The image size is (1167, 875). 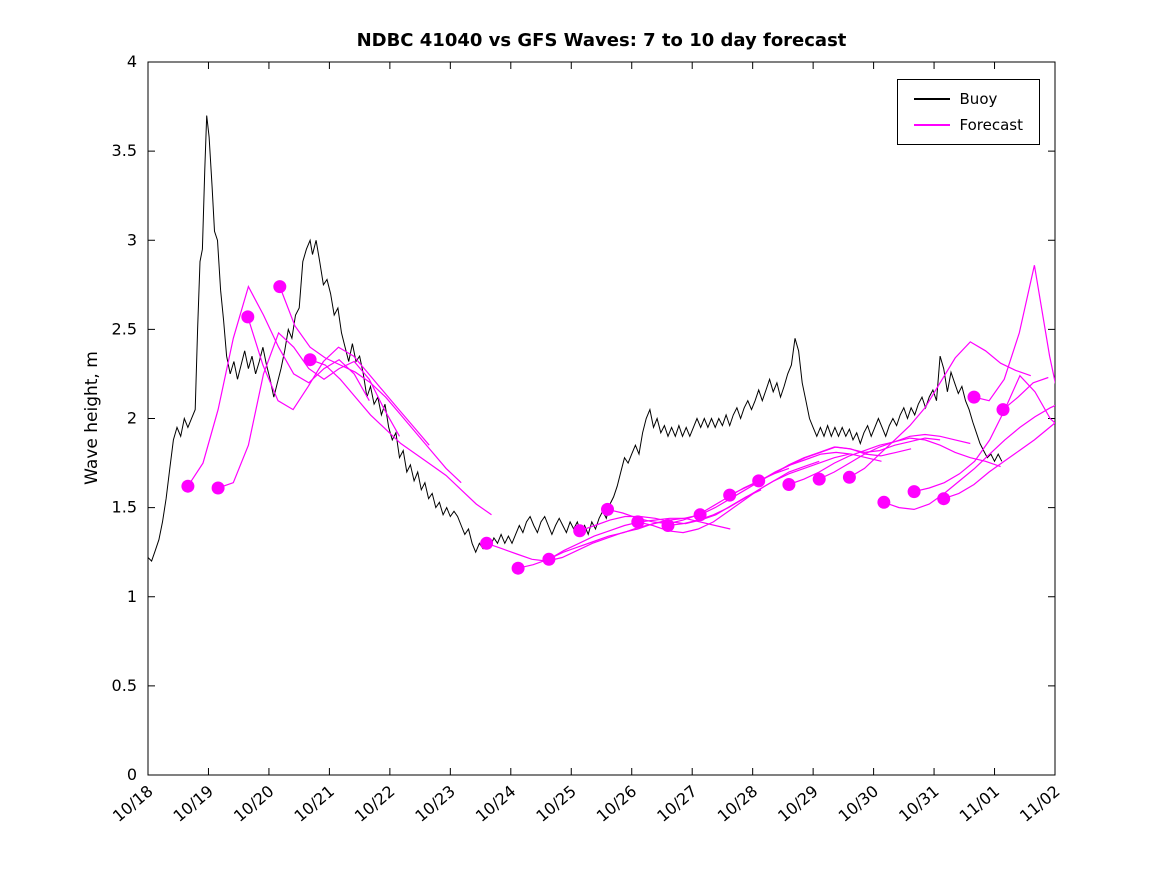 What do you see at coordinates (124, 685) in the screenshot?
I see `y-tick-label: 0.5` at bounding box center [124, 685].